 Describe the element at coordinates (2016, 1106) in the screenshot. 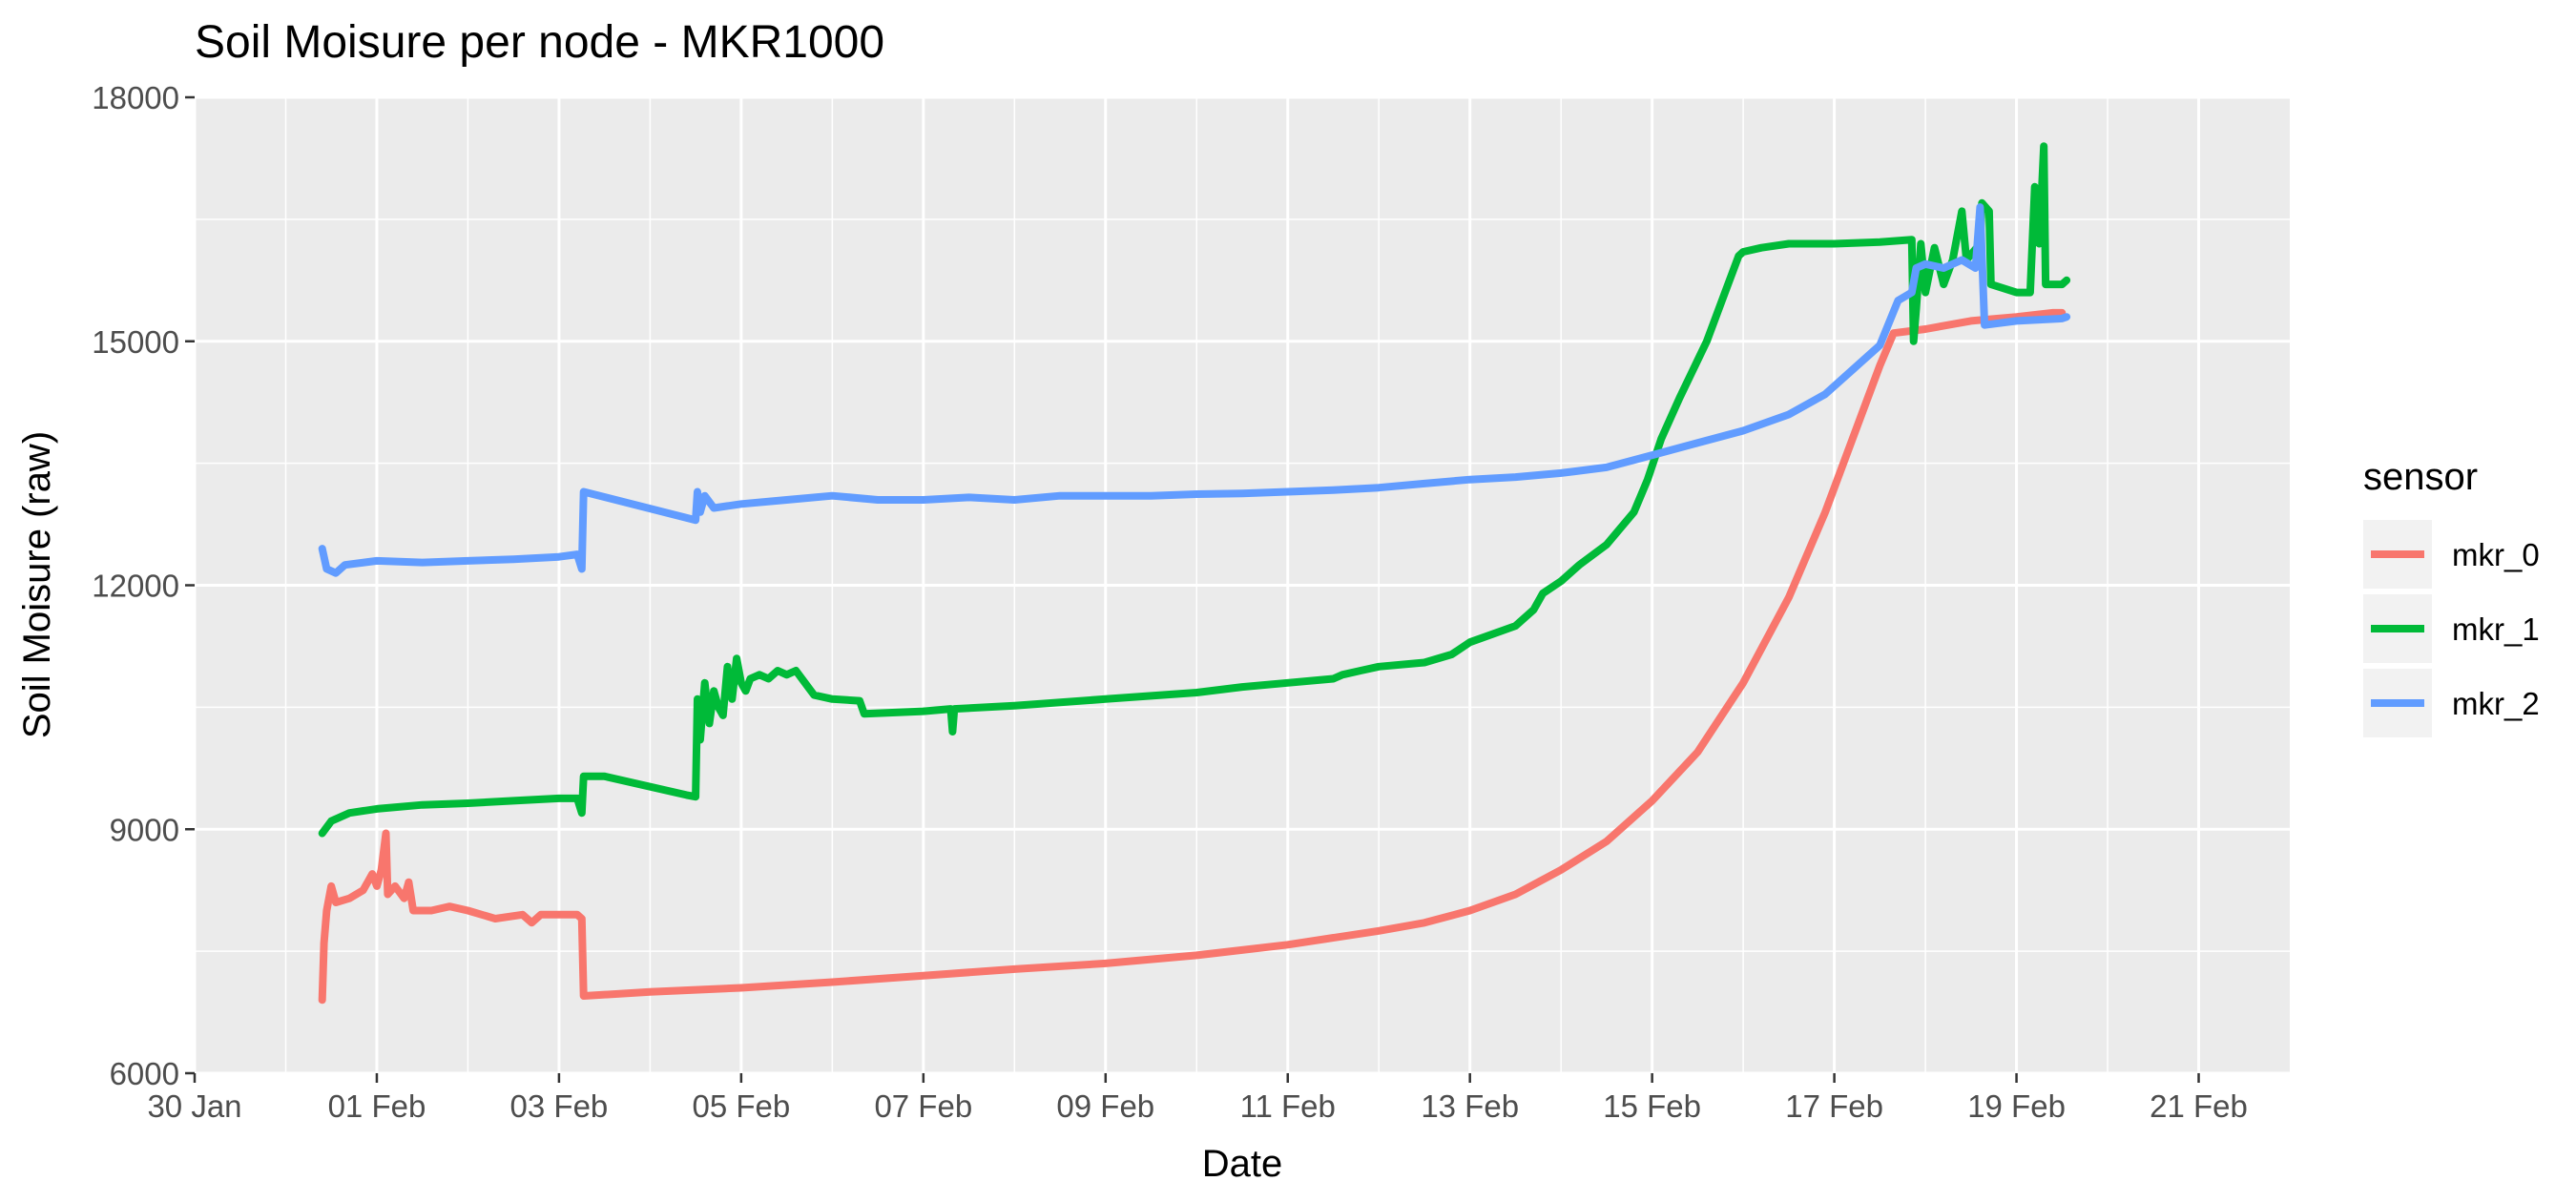

I see `x-tick-label: 19 Feb` at that location.